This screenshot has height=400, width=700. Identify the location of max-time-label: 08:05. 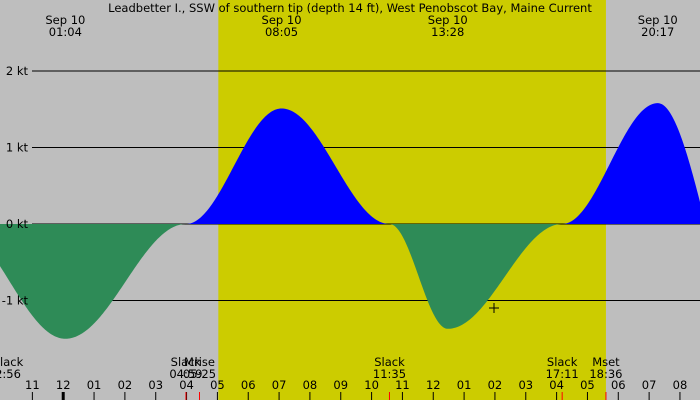
(281, 32).